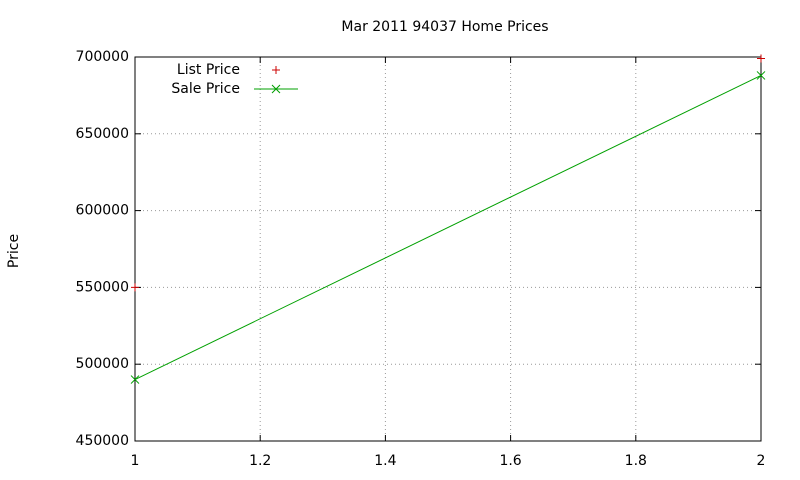 This screenshot has height=480, width=800. Describe the element at coordinates (205, 89) in the screenshot. I see `legend-label: Sale Price` at that location.